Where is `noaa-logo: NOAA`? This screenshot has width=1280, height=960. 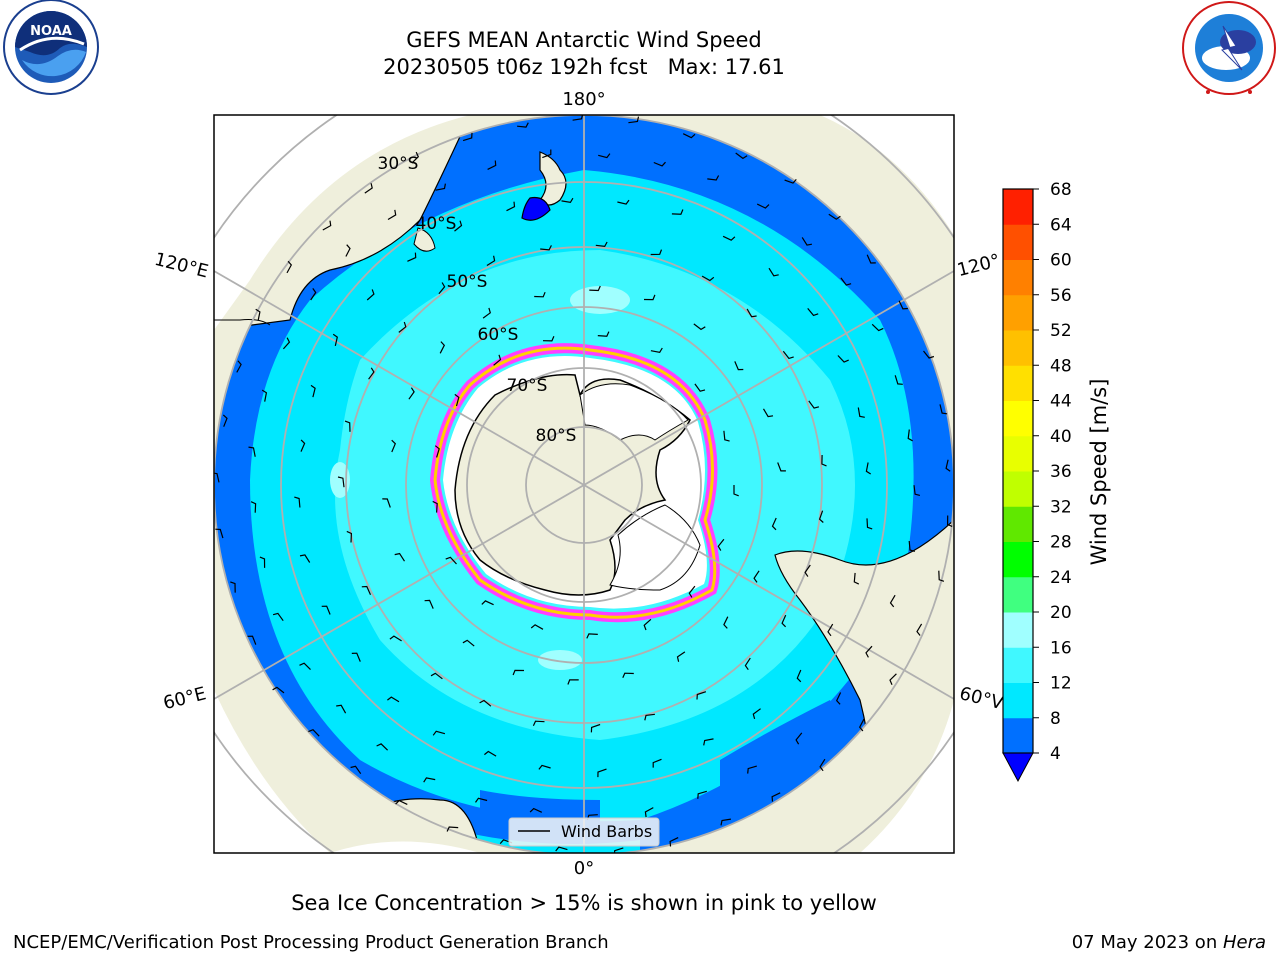 noaa-logo: NOAA is located at coordinates (51, 47).